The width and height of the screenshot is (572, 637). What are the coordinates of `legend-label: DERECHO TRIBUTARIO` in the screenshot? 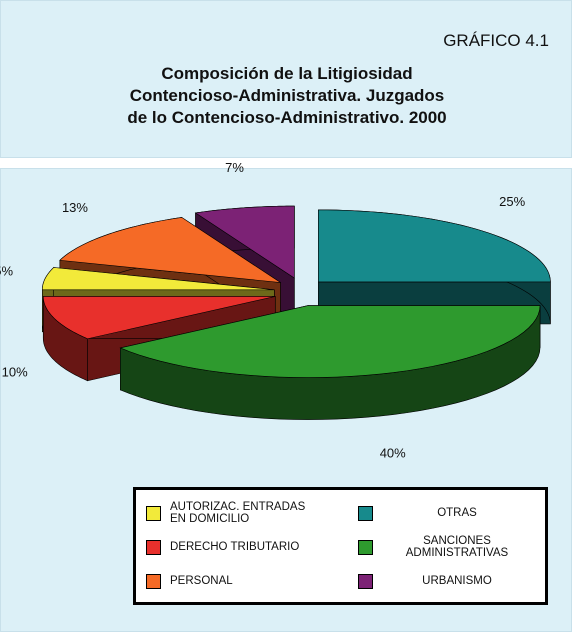 It's located at (235, 547).